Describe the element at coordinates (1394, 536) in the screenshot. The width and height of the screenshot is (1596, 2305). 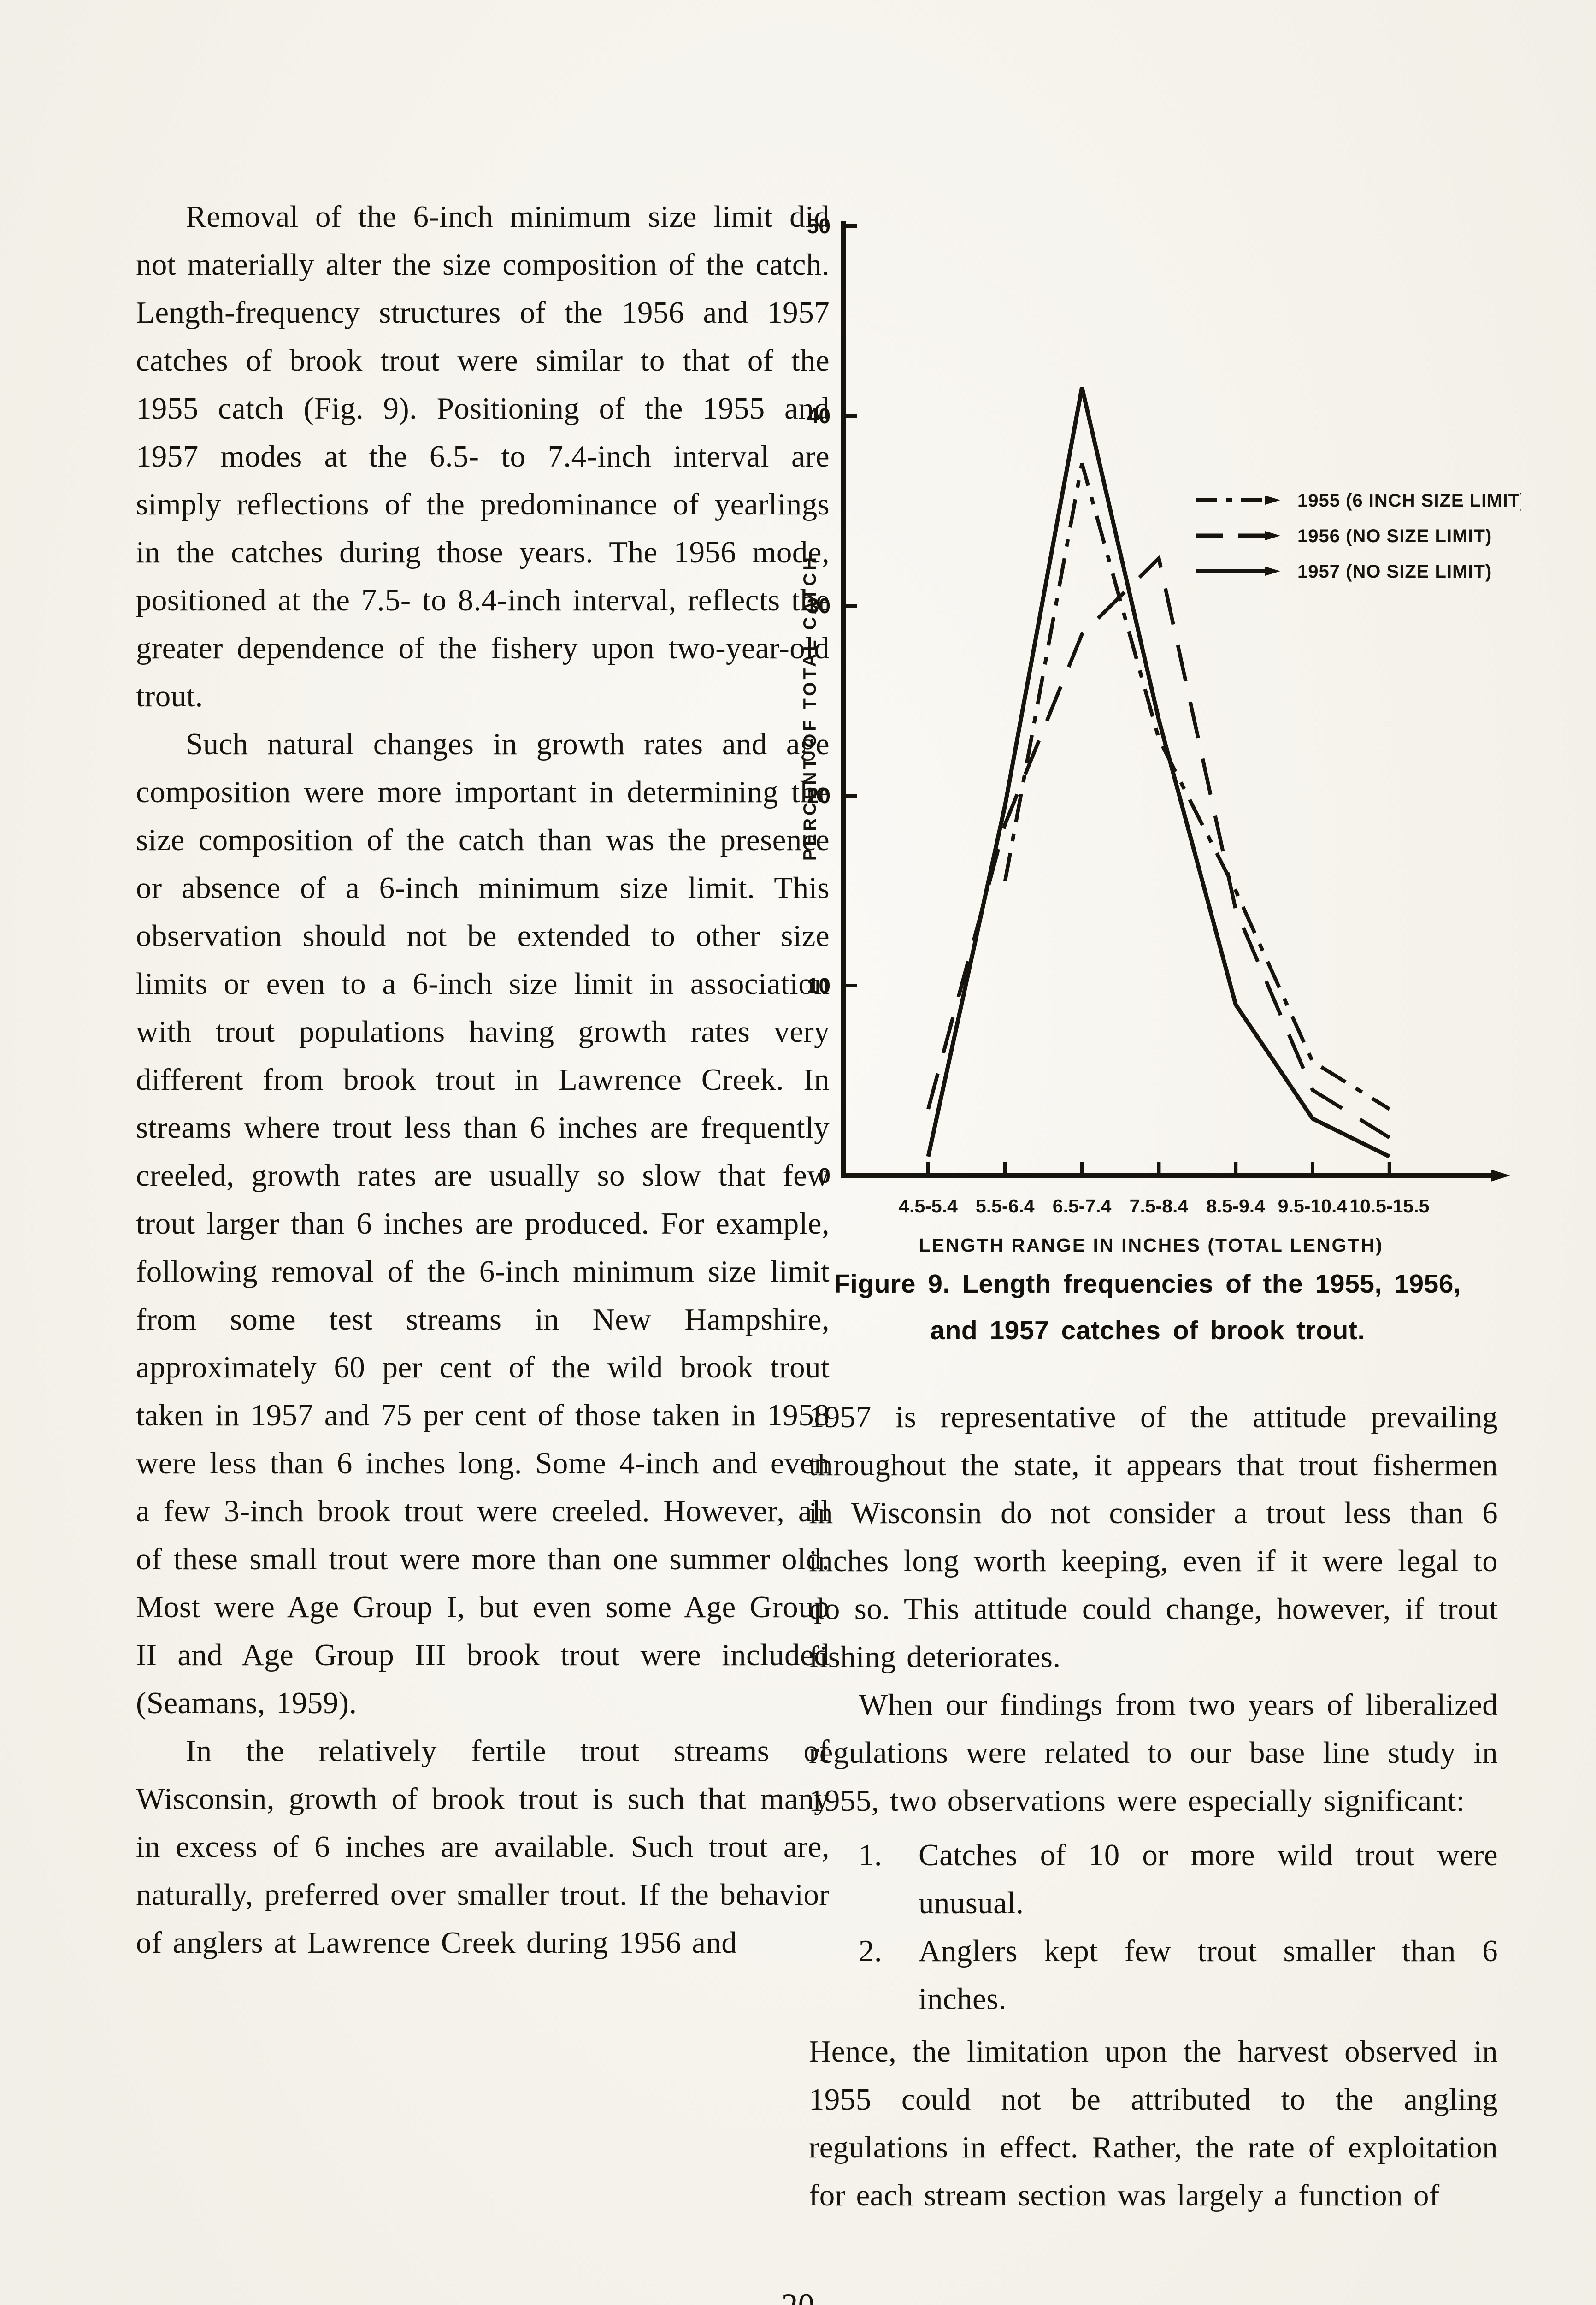
I see `legend-label-1956: 1956 (NO SIZE LIMIT)` at that location.